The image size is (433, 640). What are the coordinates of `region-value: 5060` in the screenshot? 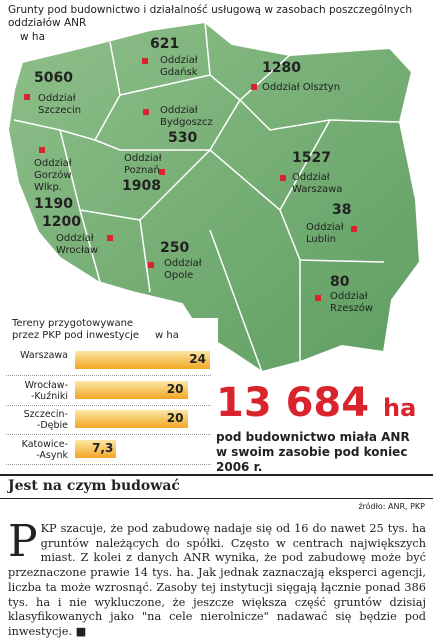 It's located at (53, 78).